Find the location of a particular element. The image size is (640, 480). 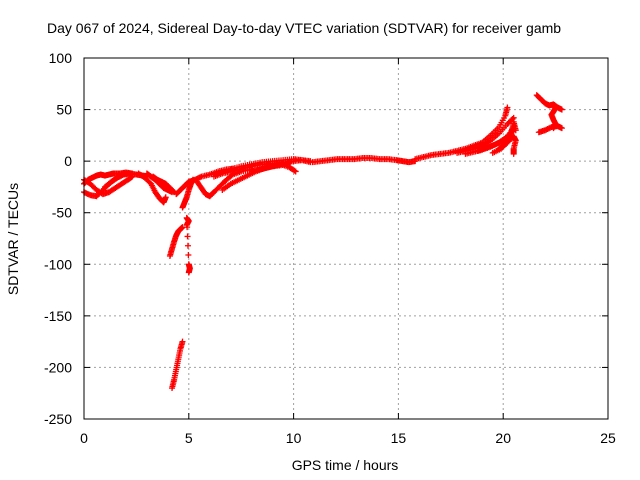

x-tick-label: 25 is located at coordinates (608, 438).